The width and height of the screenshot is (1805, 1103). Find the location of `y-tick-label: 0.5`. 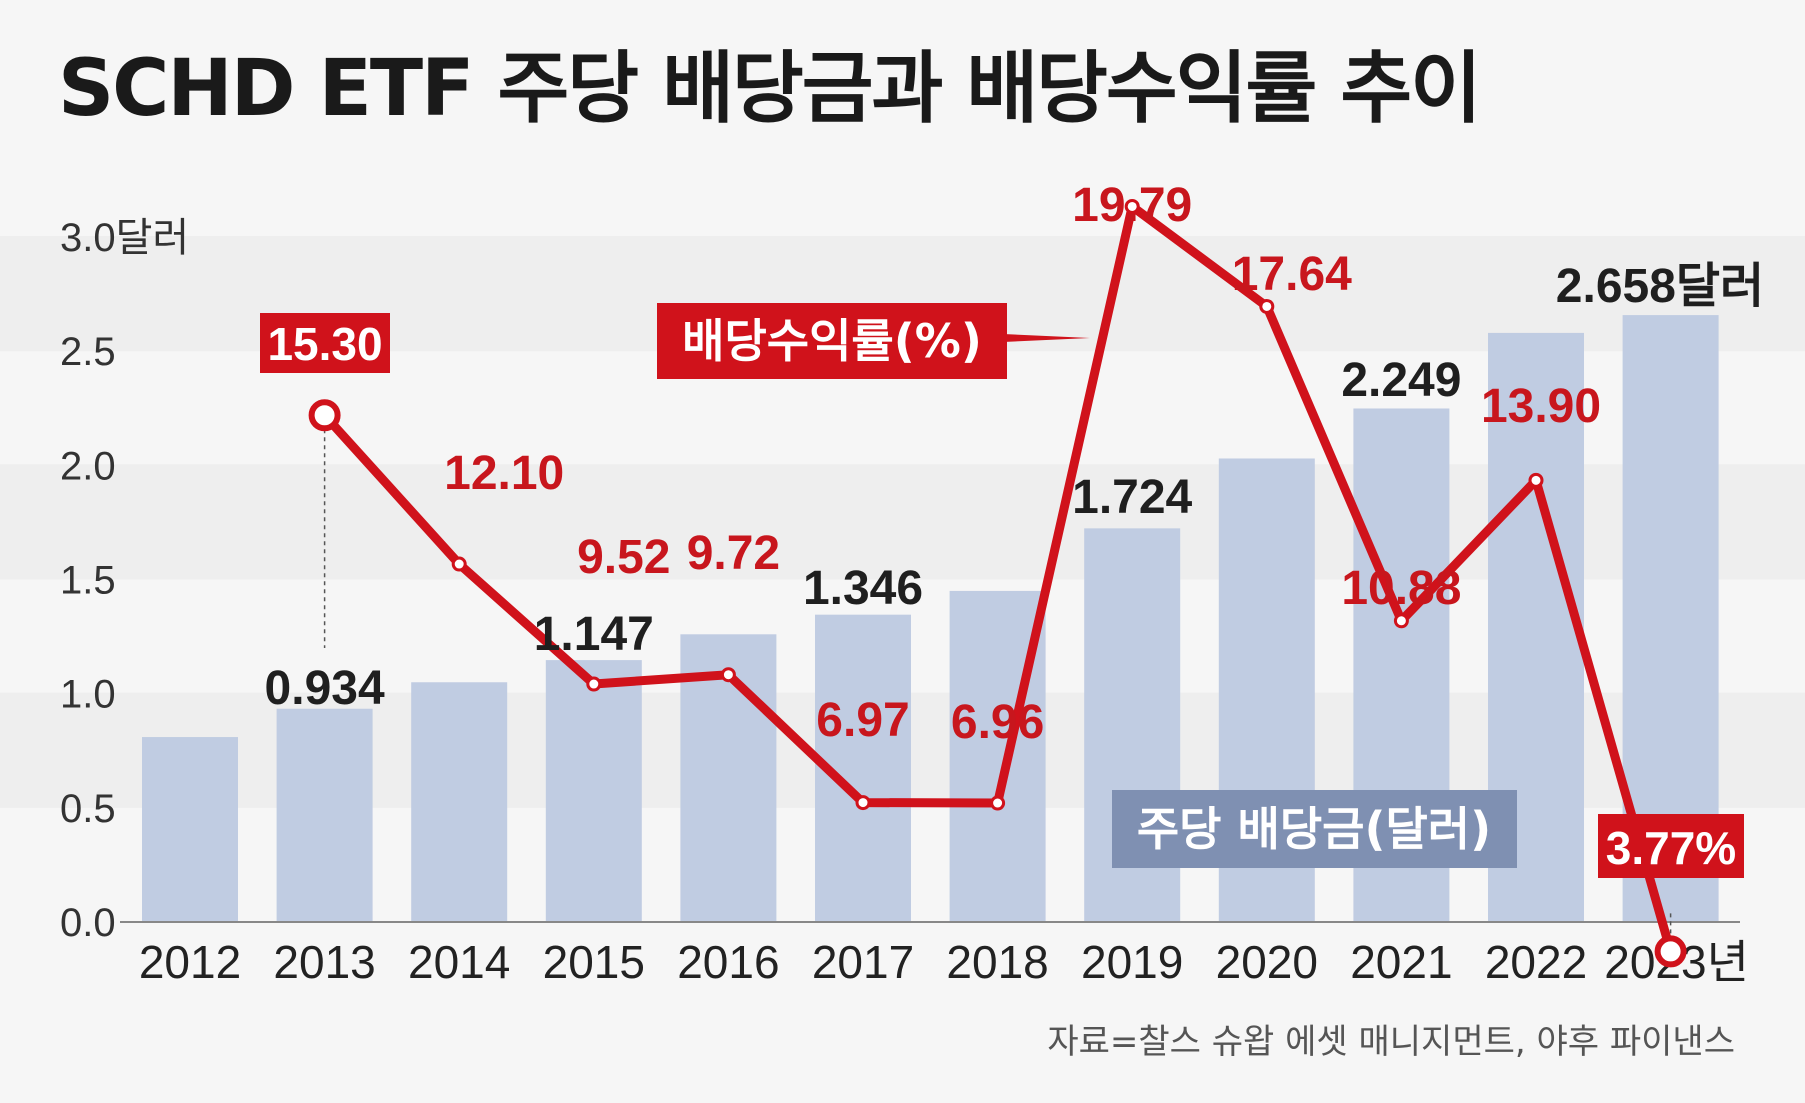

y-tick-label: 0.5 is located at coordinates (88, 809).